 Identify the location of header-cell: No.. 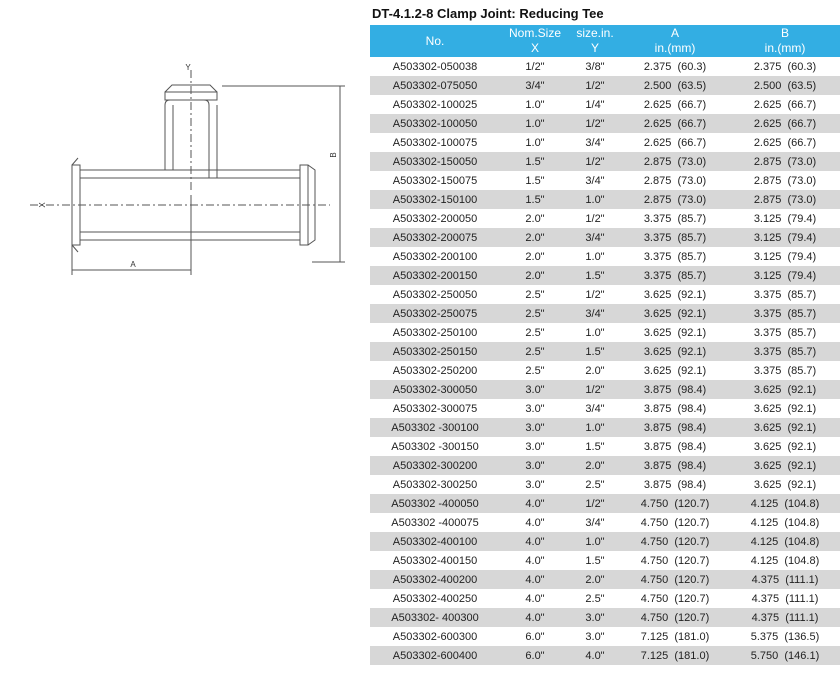
(435, 41).